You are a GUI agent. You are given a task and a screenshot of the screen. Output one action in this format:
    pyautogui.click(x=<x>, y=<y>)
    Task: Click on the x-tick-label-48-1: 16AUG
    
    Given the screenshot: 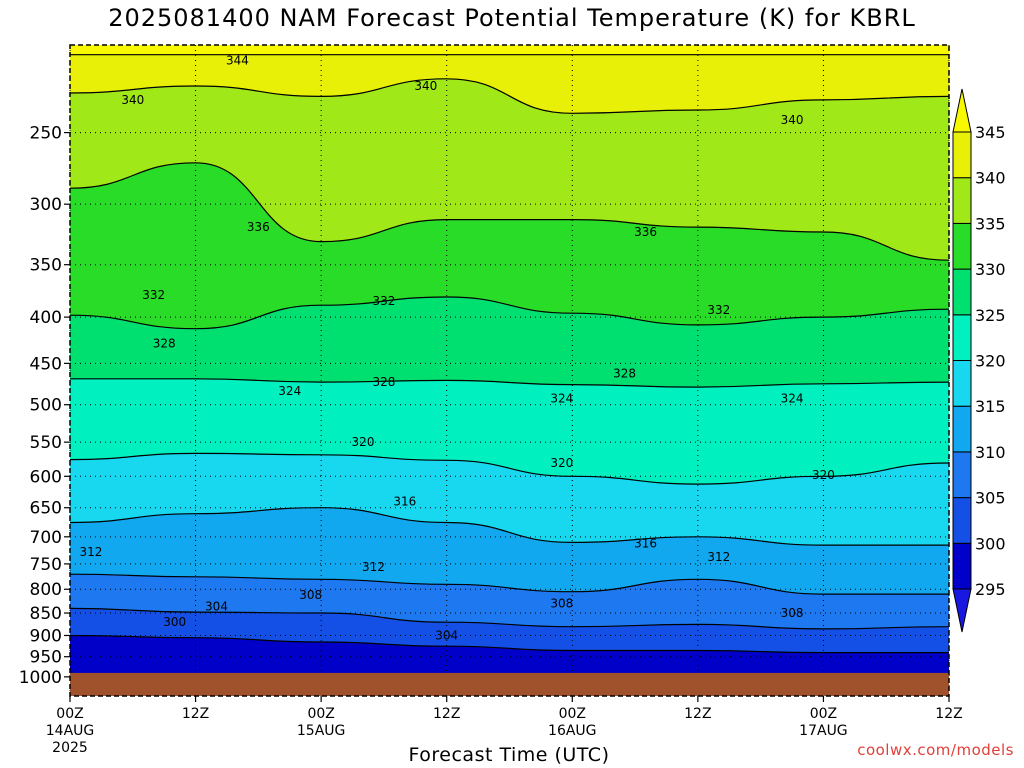 What is the action you would take?
    pyautogui.click(x=572, y=731)
    